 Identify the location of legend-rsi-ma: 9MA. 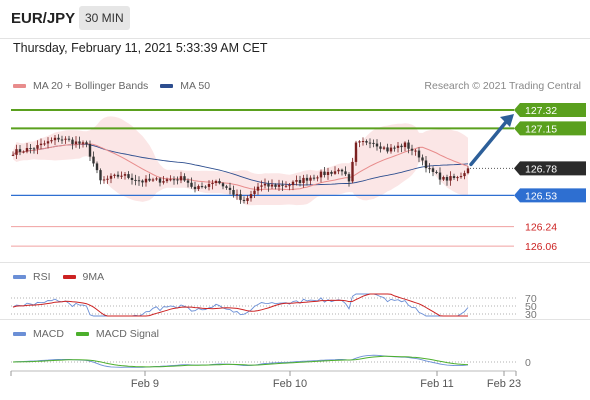
(83, 277).